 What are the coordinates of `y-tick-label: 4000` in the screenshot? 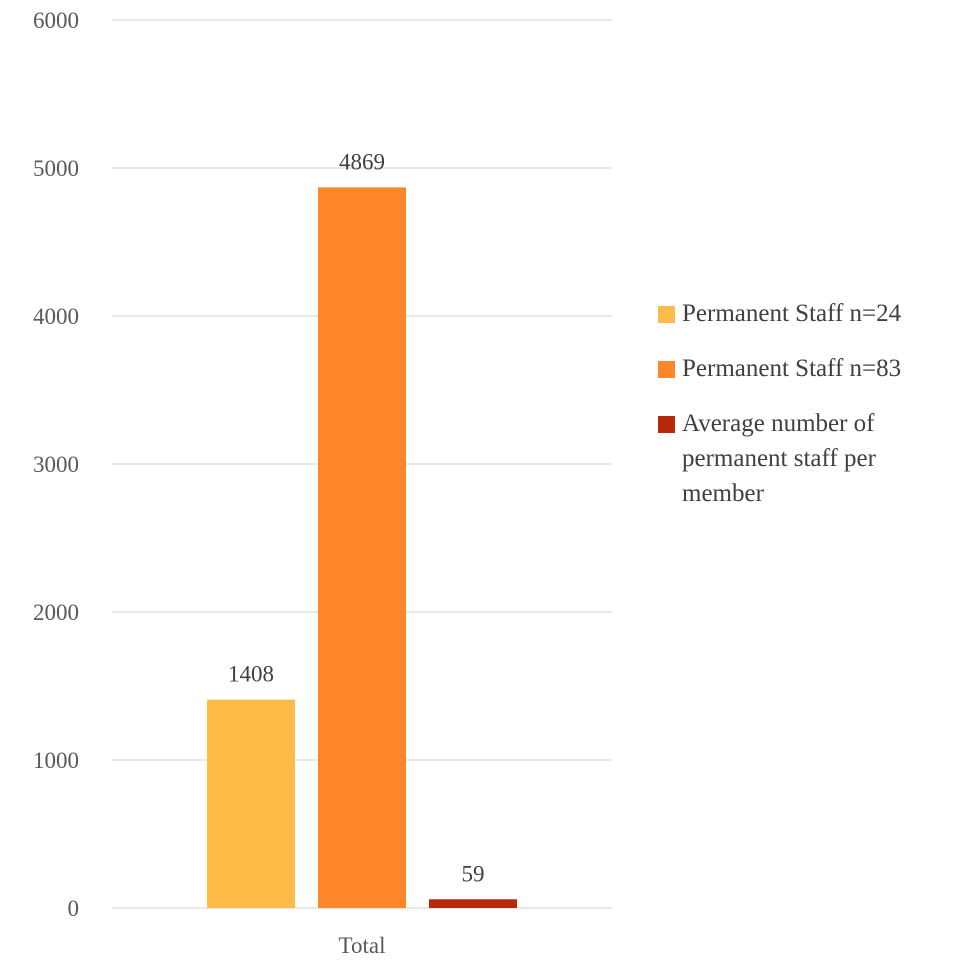 It's located at (56, 316).